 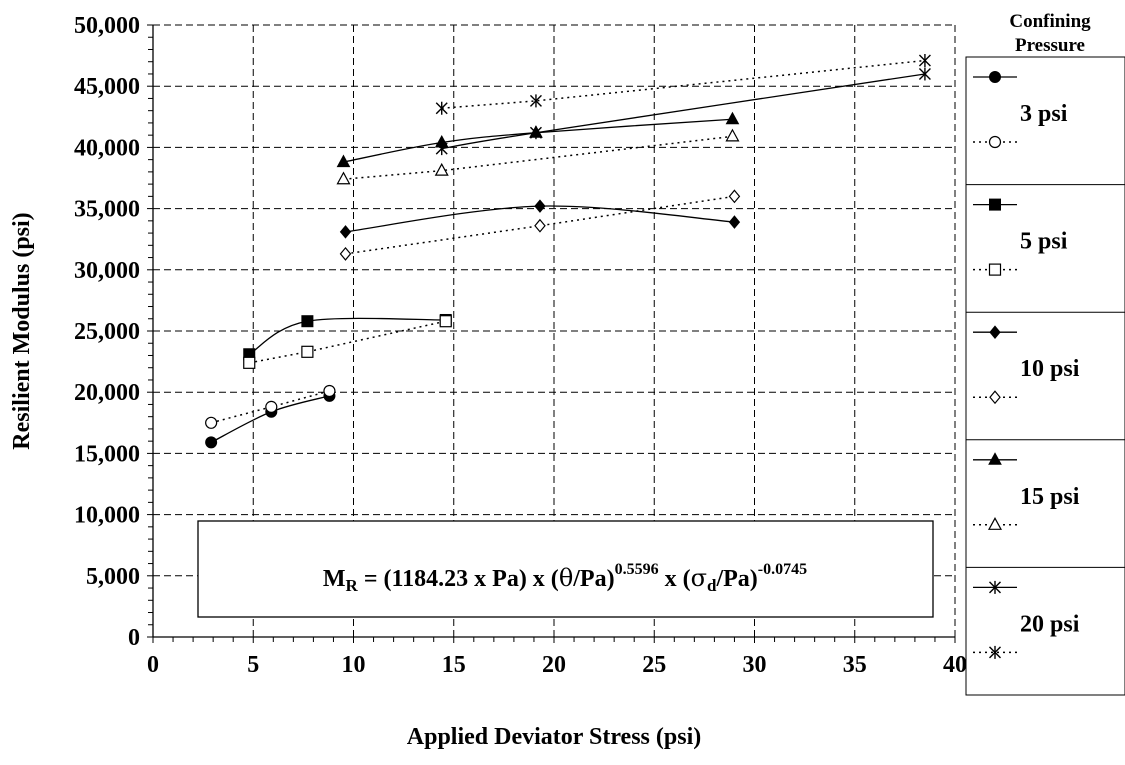 I want to click on eq-text: x (, so click(x=675, y=579).